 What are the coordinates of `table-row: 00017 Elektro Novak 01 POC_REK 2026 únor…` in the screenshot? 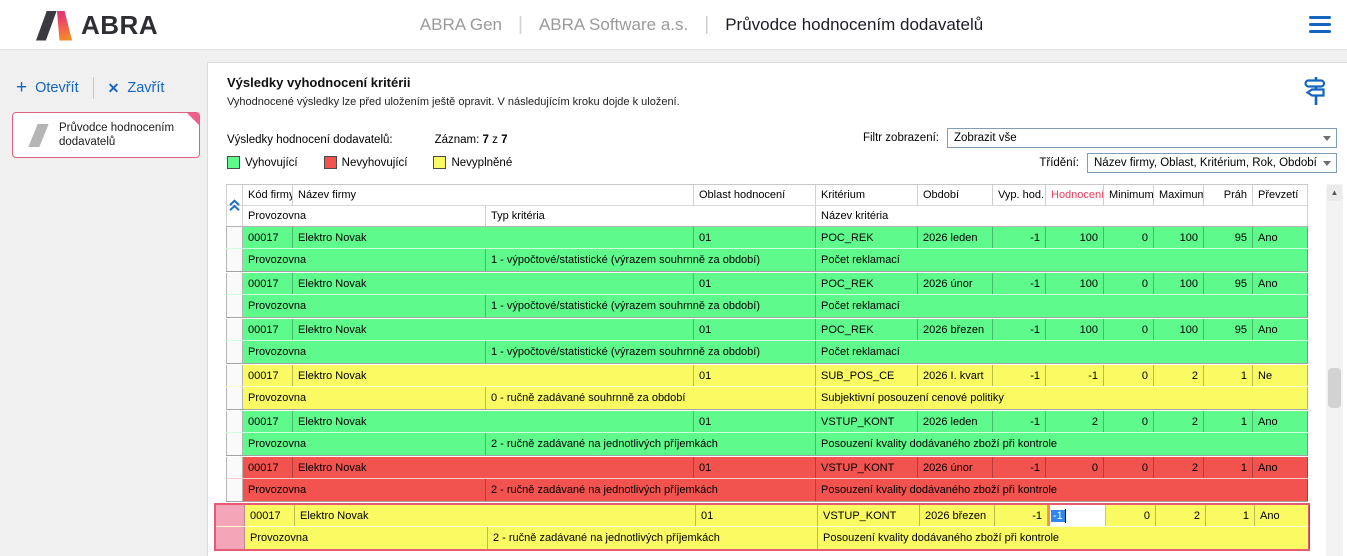 It's located at (767, 295).